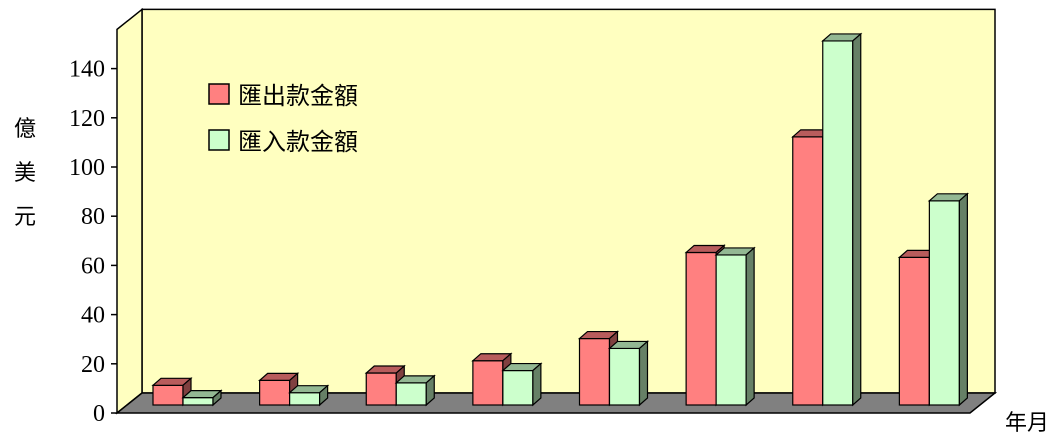 The height and width of the screenshot is (434, 1064). Describe the element at coordinates (298, 142) in the screenshot. I see `legend-label: 匯入款金額` at that location.